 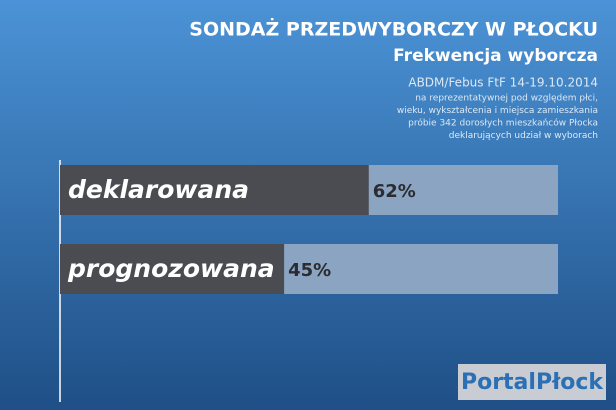 What do you see at coordinates (309, 270) in the screenshot?
I see `value-label: 45%` at bounding box center [309, 270].